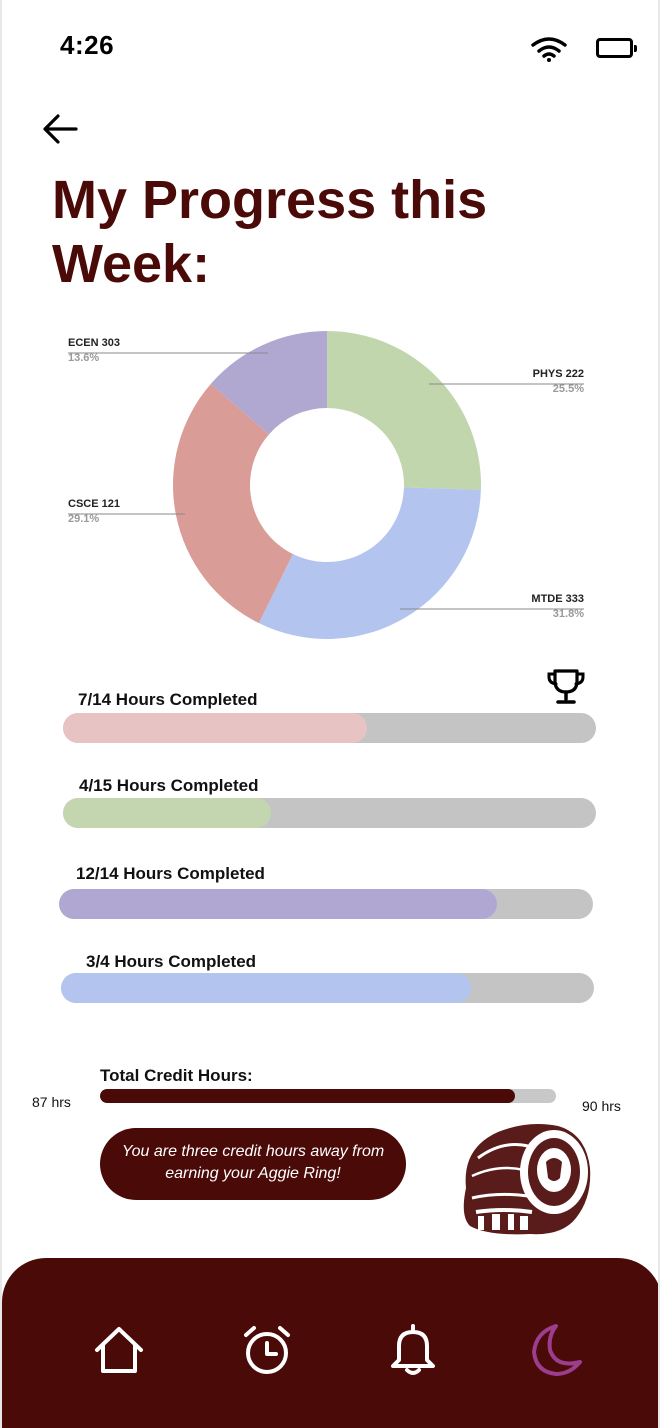 This screenshot has height=1428, width=660. Describe the element at coordinates (527, 1179) in the screenshot. I see `aggie-ring-icon` at that location.